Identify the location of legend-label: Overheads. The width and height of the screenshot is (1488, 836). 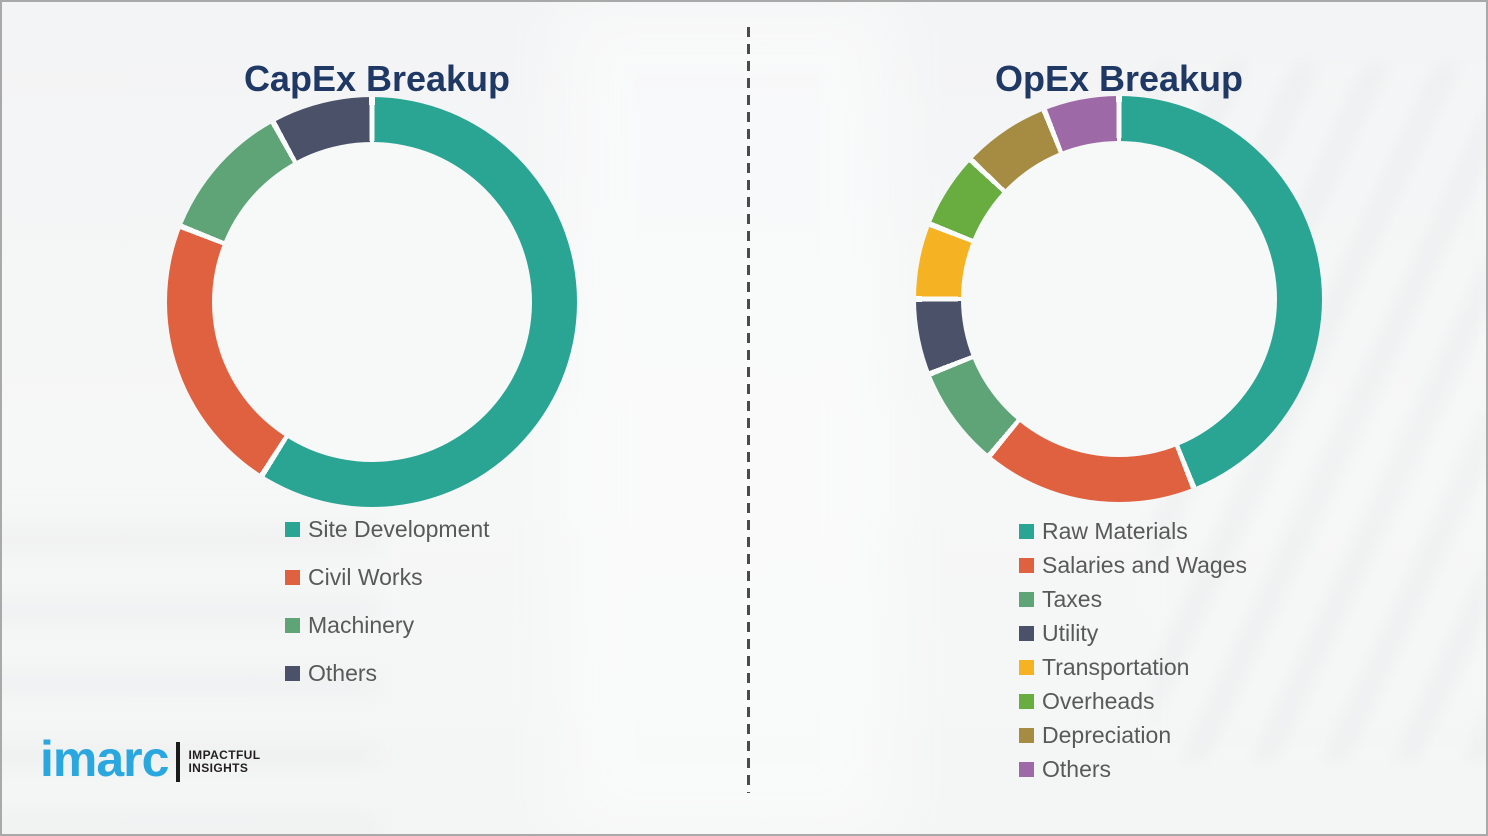
(1098, 701).